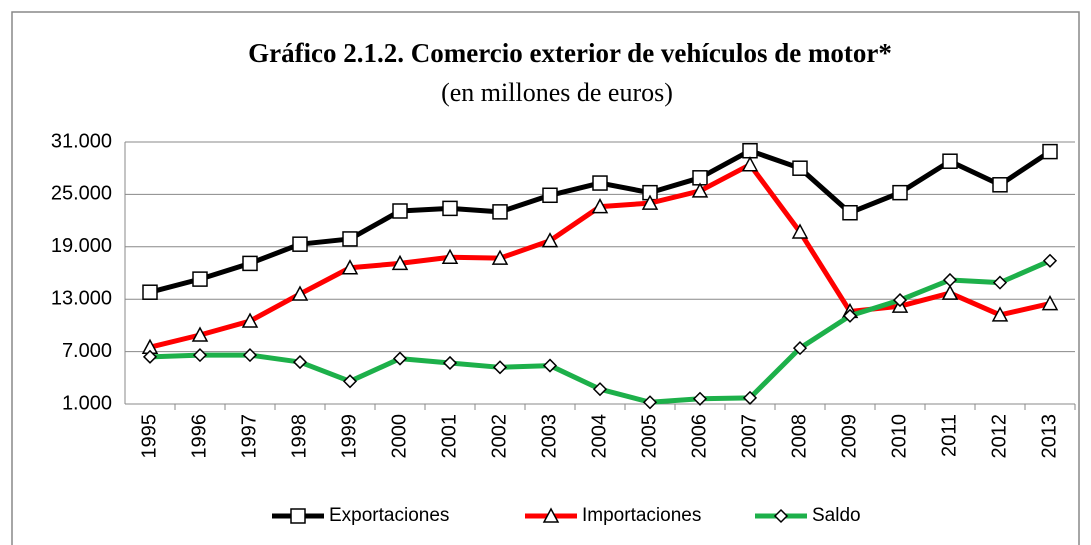 The height and width of the screenshot is (545, 1091). Describe the element at coordinates (557, 92) in the screenshot. I see `chart-subtitle: (en millones de euros)` at that location.